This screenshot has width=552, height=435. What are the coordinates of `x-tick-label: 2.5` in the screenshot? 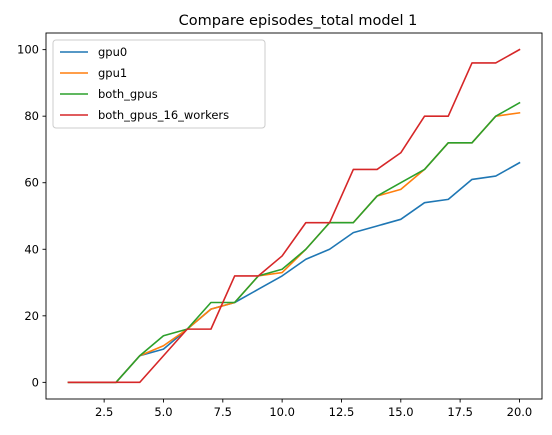 It's located at (104, 412).